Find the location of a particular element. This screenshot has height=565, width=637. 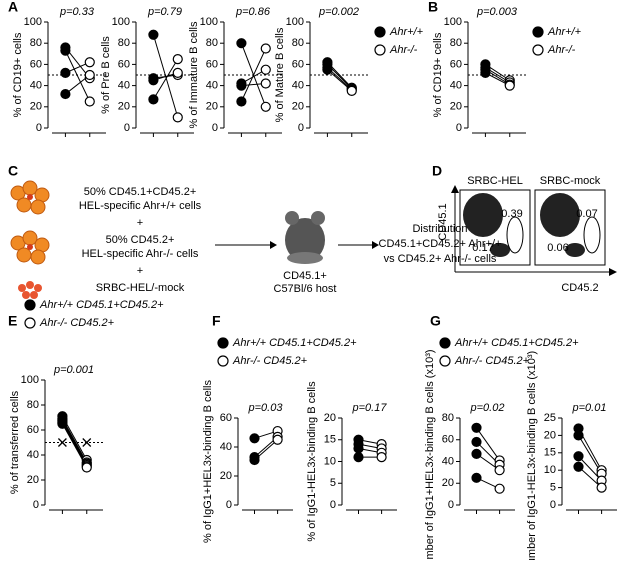

y-axis-label: % of Immature B cells is located at coordinates (194, 74).